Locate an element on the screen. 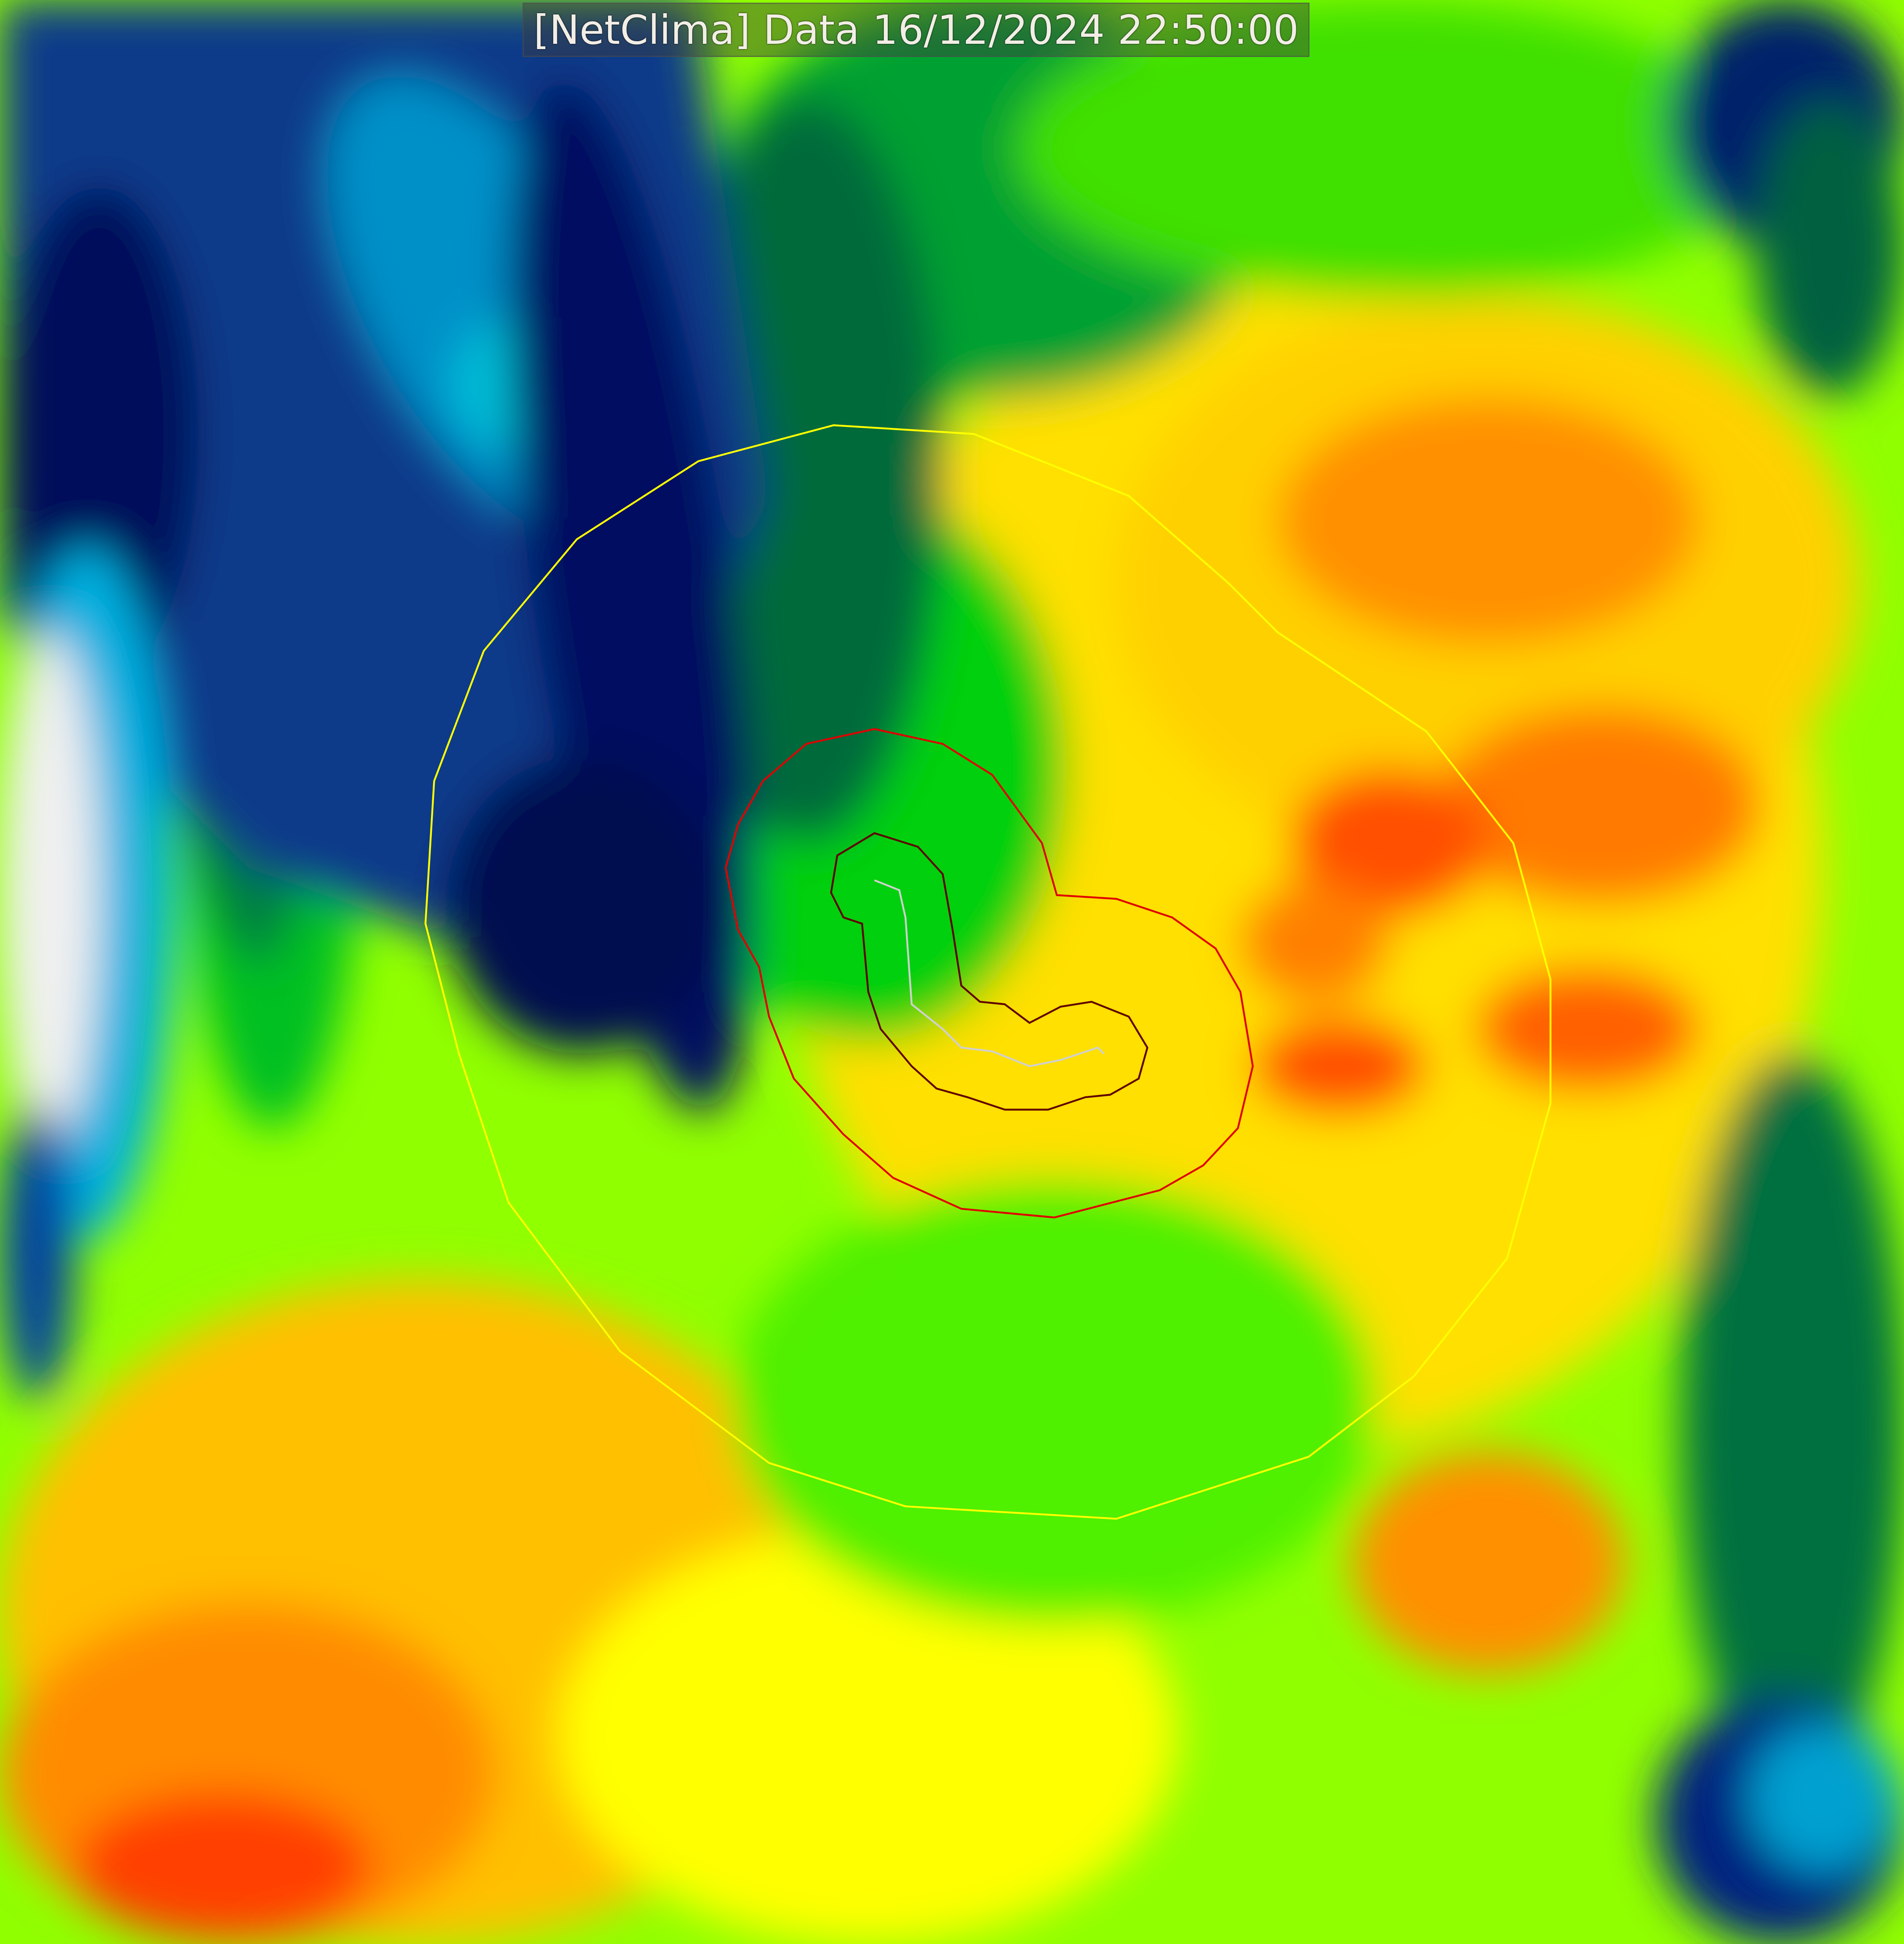 This screenshot has width=1904, height=1944. title-banner: [NetClima] Data 16/12/2024 22:50:00 is located at coordinates (916, 30).